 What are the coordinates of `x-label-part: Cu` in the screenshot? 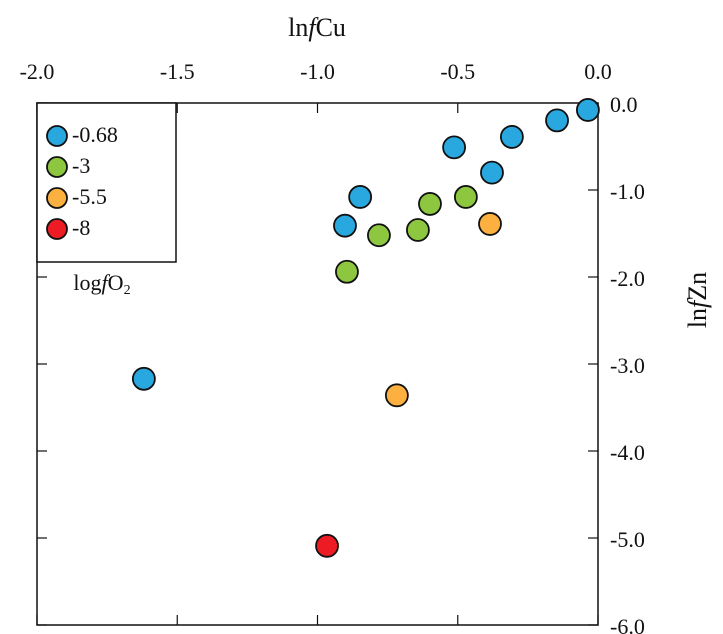 It's located at (331, 27).